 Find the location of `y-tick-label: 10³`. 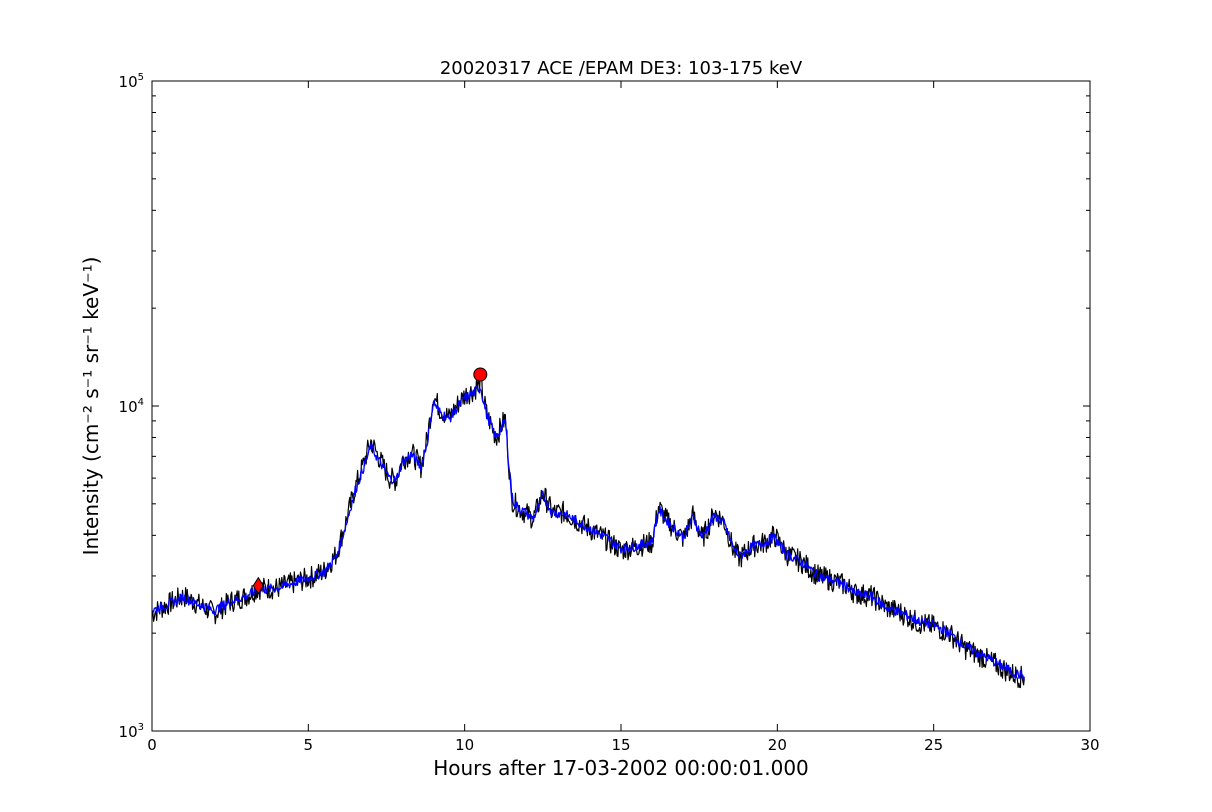

y-tick-label: 10³ is located at coordinates (131, 731).